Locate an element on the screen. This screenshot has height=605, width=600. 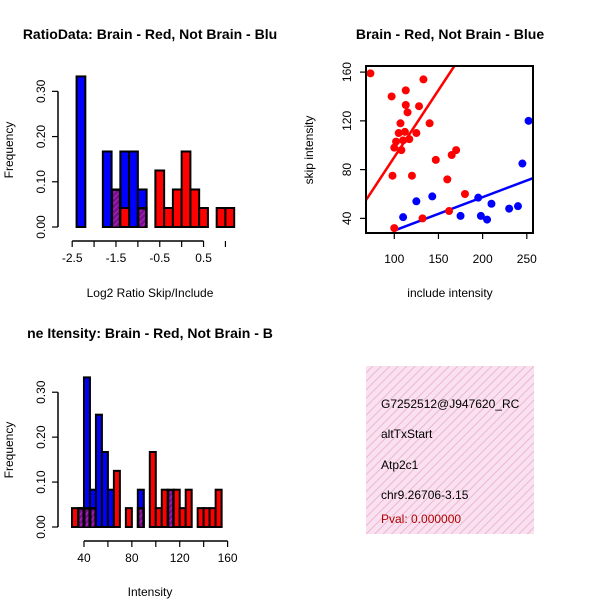
intensity-histogram-ylabel: Frequency is located at coordinates (9, 450).